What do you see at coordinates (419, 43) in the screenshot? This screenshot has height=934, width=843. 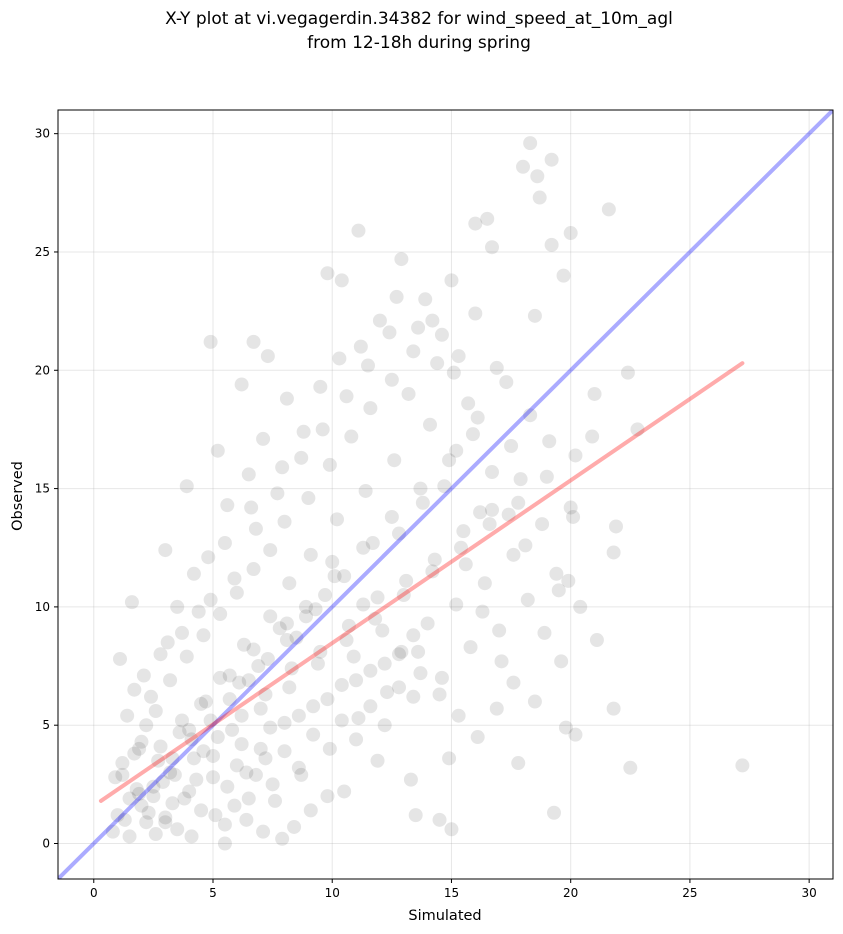 I see `chart-subtitle: from 12-18h during spring` at bounding box center [419, 43].